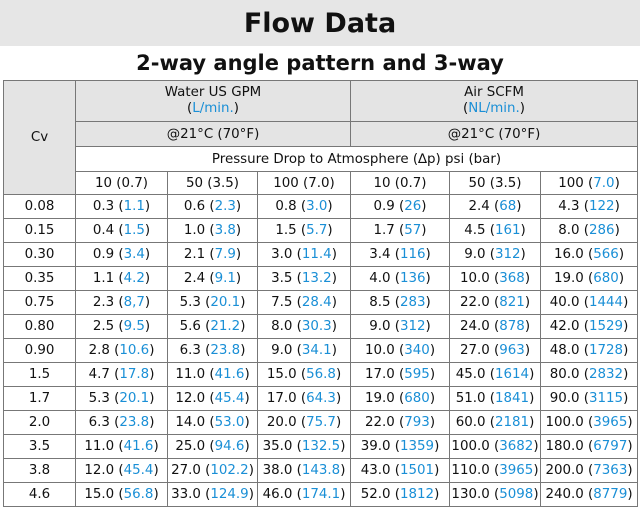 The width and height of the screenshot is (640, 531). What do you see at coordinates (400, 206) in the screenshot?
I see `flow-cell: 0.9 (26)` at bounding box center [400, 206].